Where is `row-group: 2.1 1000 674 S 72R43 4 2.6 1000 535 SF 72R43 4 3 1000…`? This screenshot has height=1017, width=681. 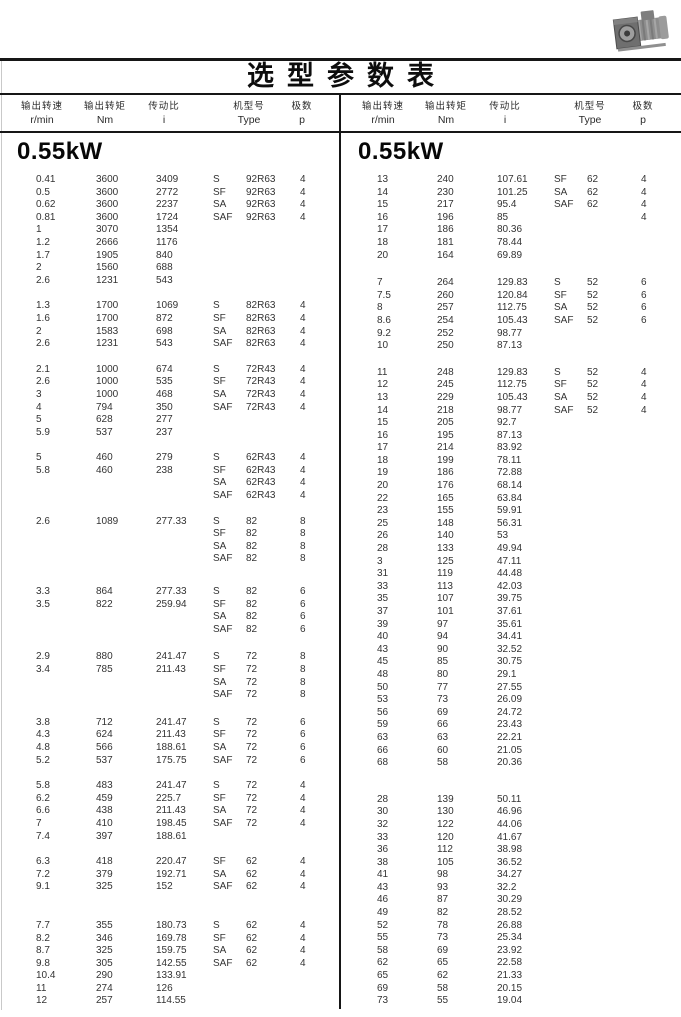 row-group: 2.1 1000 674 S 72R43 4 2.6 1000 535 SF 72R43 4 3 1000… is located at coordinates (170, 402).